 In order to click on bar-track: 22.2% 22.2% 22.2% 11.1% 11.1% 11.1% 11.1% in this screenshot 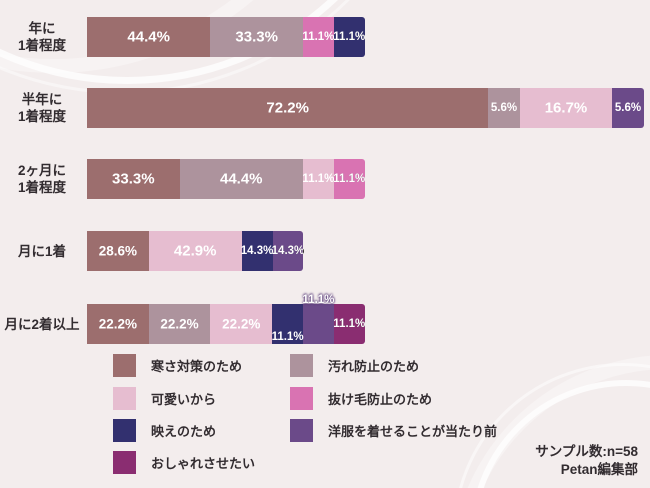, I will do `click(365, 319)`.